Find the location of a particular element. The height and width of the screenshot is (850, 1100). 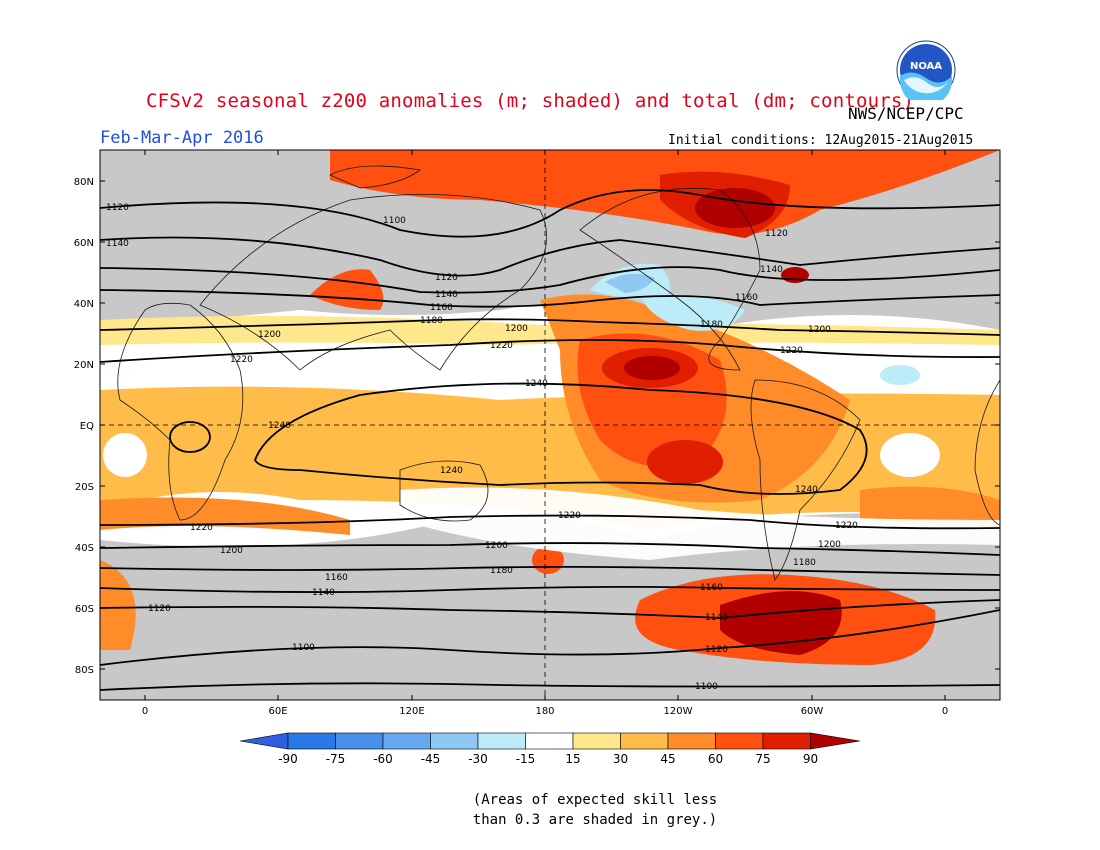

latitude-label: 80S is located at coordinates (84, 670).